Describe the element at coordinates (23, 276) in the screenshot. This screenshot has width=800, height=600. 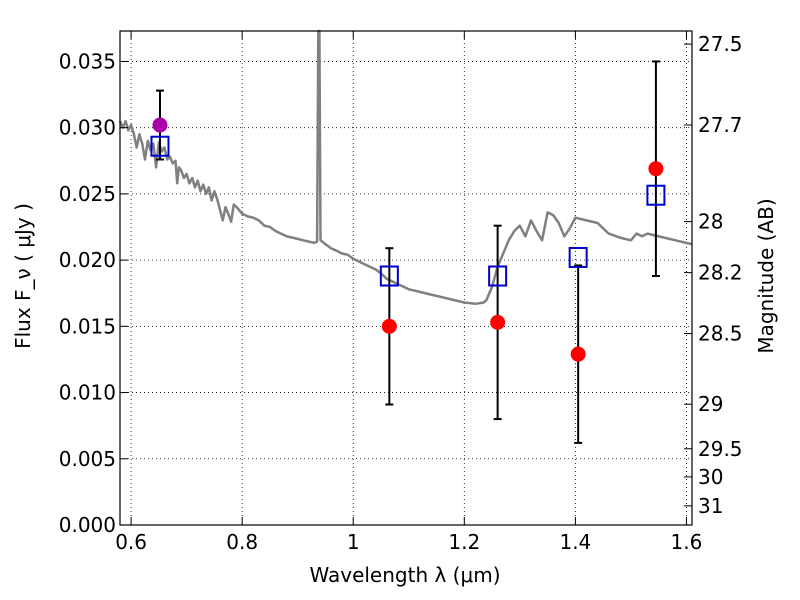
I see `y-axis-label-left: Flux F_ν ( μJy )` at that location.